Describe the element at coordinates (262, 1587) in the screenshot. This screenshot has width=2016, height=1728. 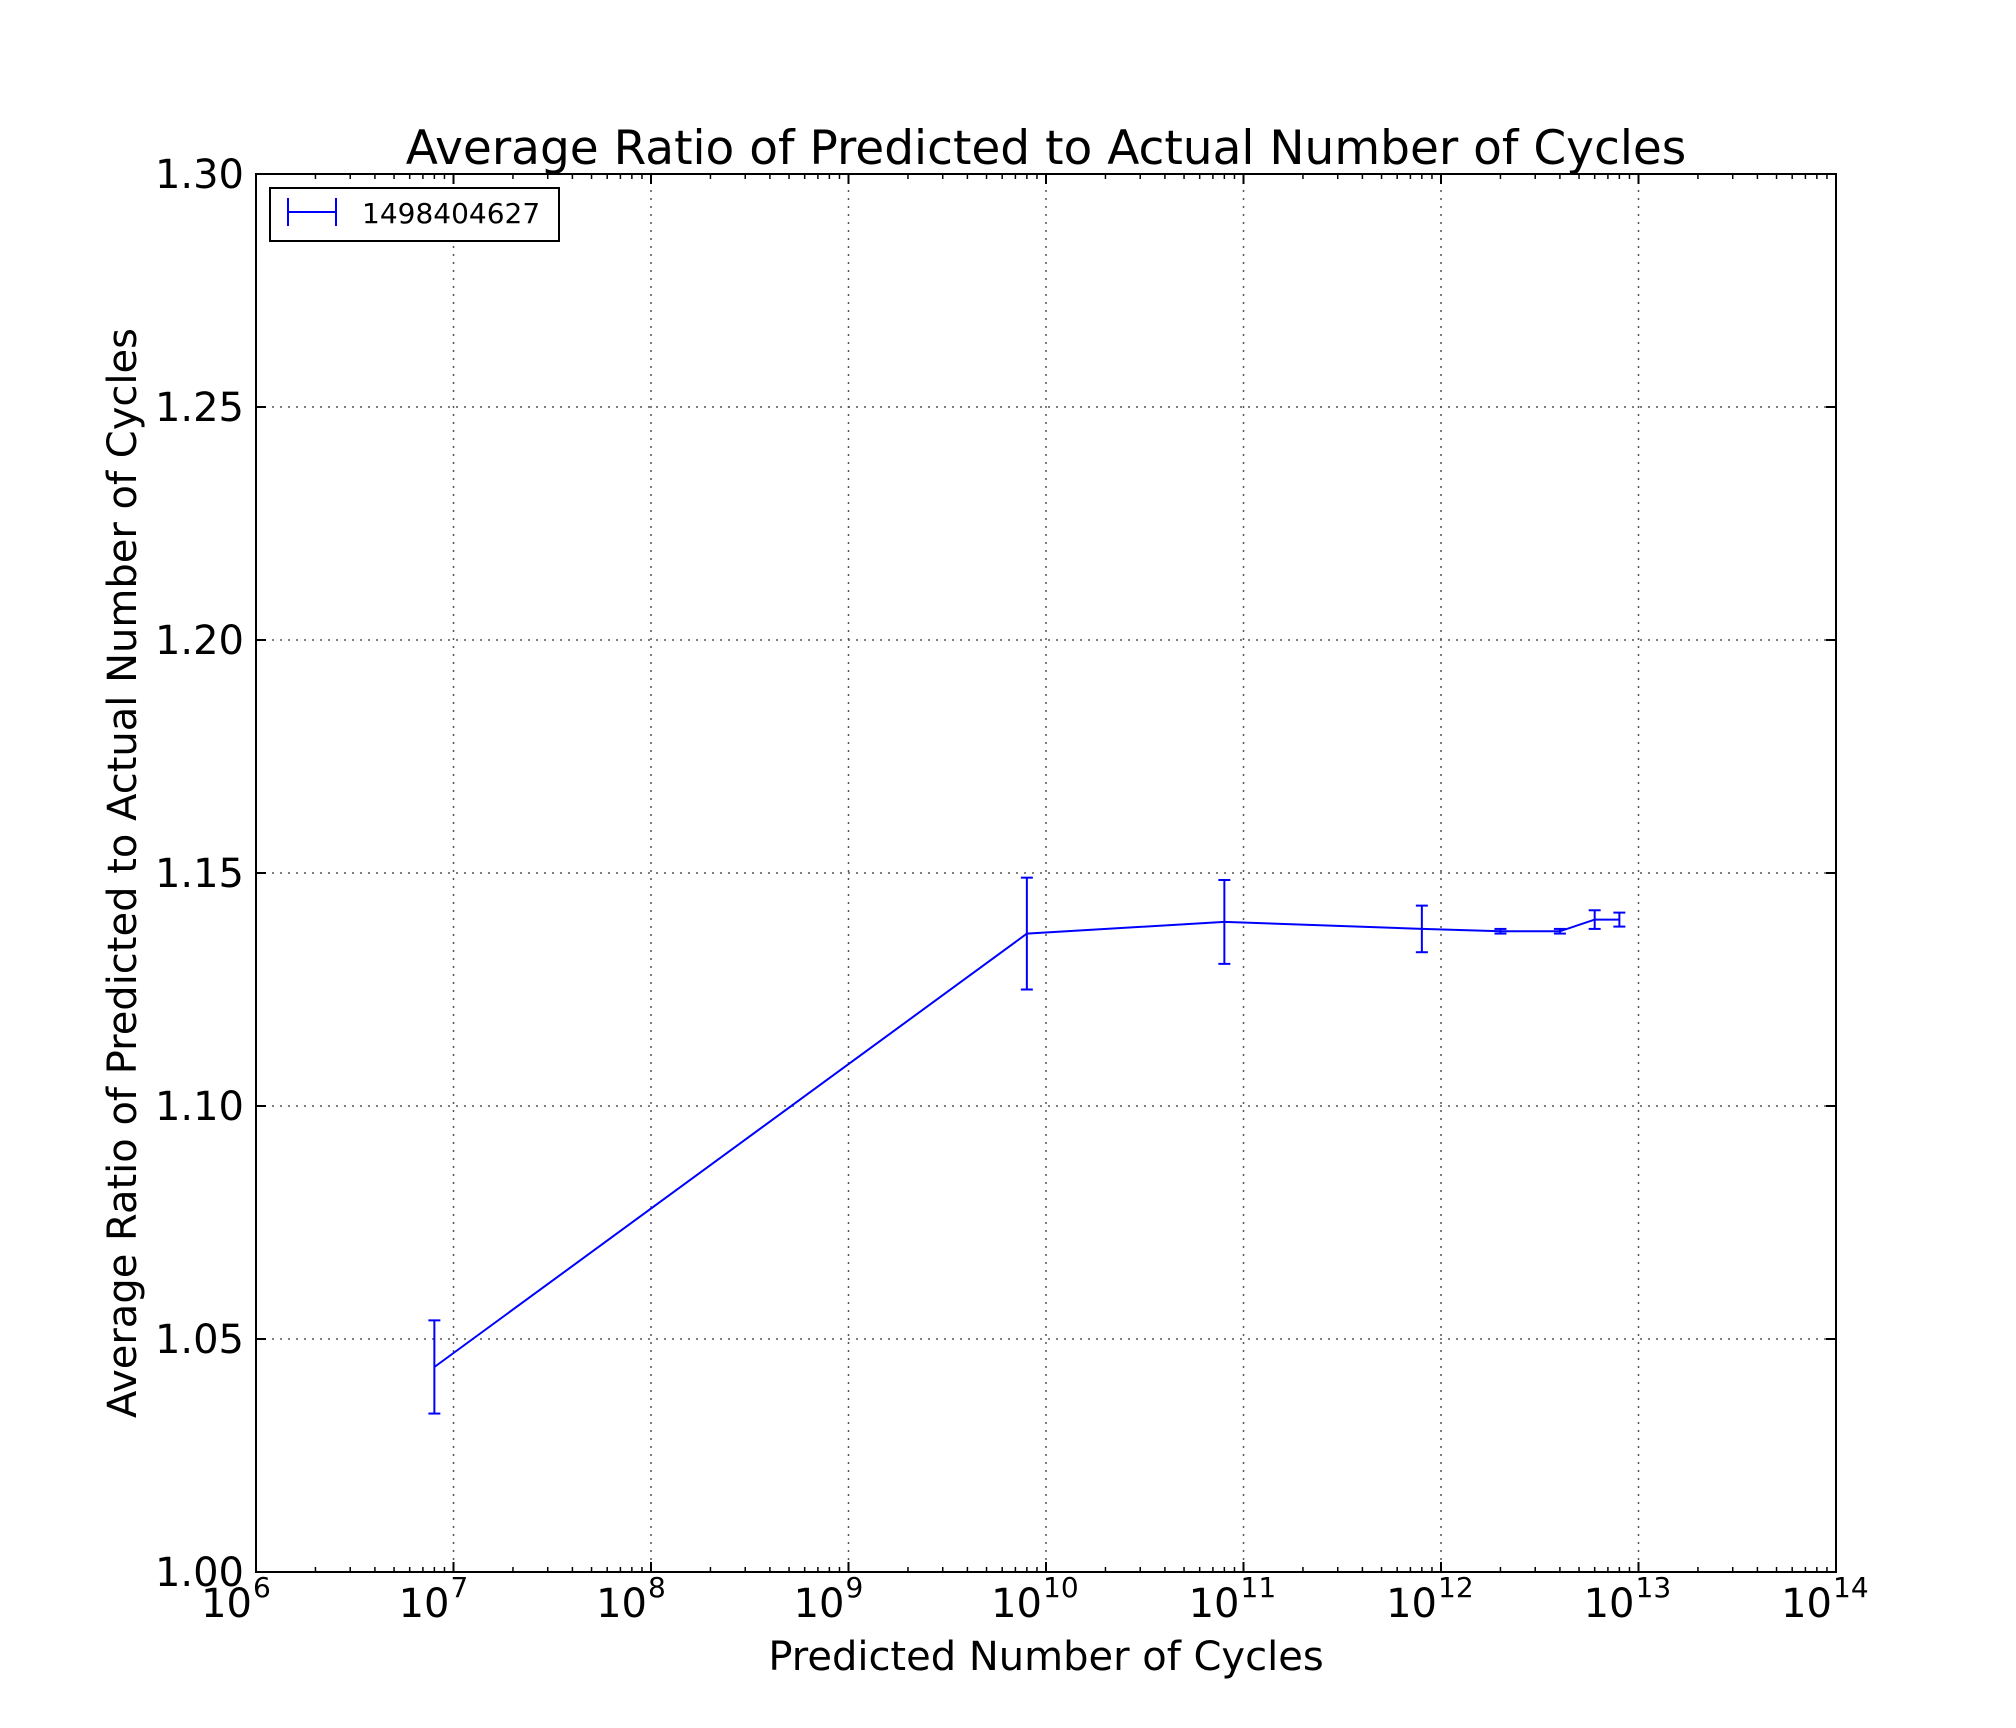
I see `x-tick-exponent: 6` at that location.